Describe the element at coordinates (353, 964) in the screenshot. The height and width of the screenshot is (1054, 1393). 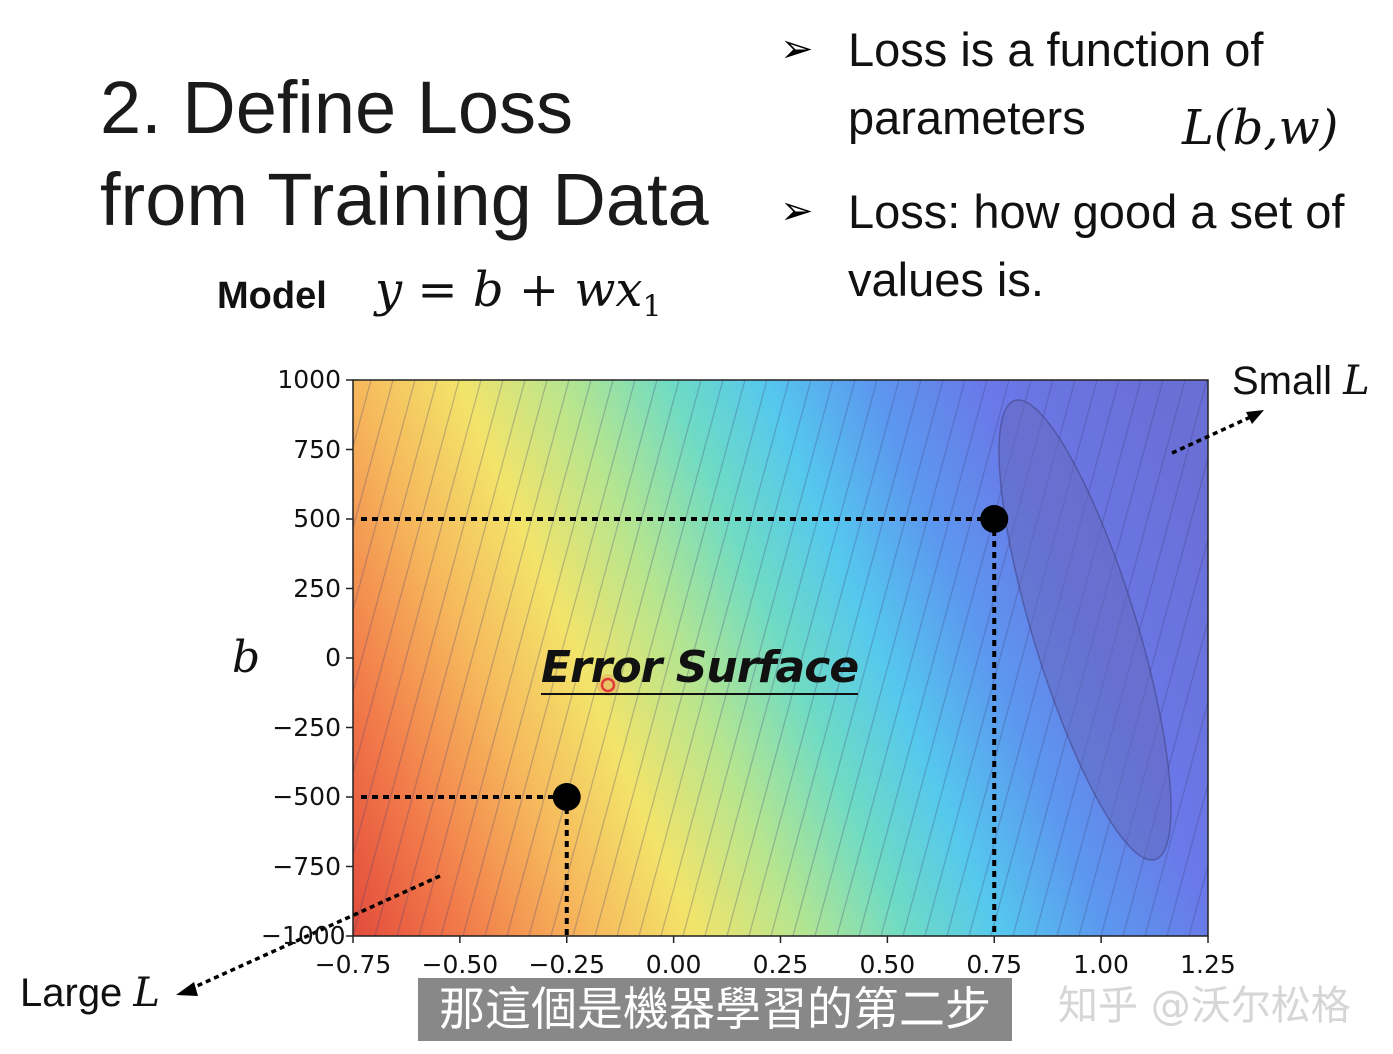
I see `x-tick-label: −0.75` at that location.